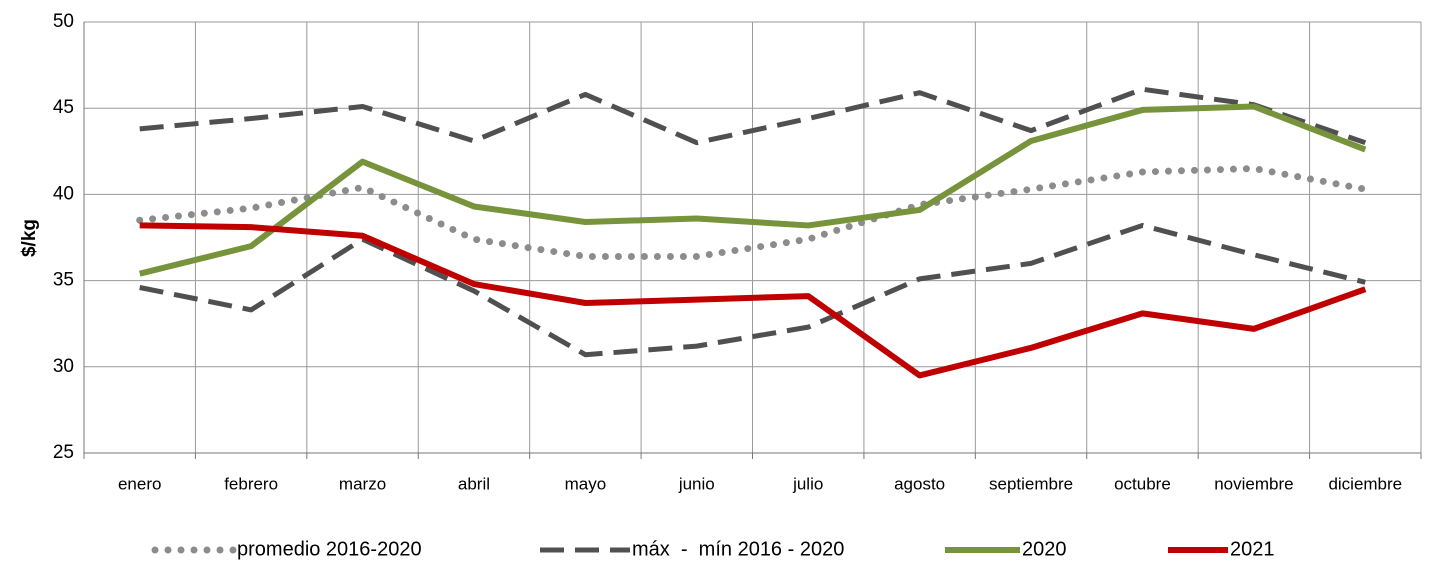 The height and width of the screenshot is (562, 1434). What do you see at coordinates (919, 483) in the screenshot?
I see `x-tick-label: agosto` at bounding box center [919, 483].